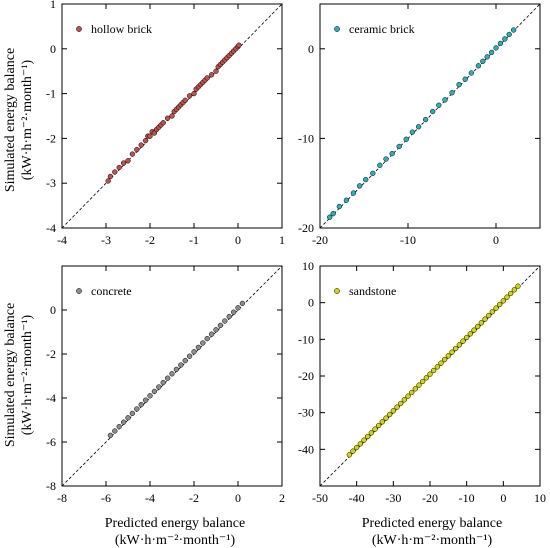  Describe the element at coordinates (337, 291) in the screenshot. I see `legend-marker-sandstone` at that location.